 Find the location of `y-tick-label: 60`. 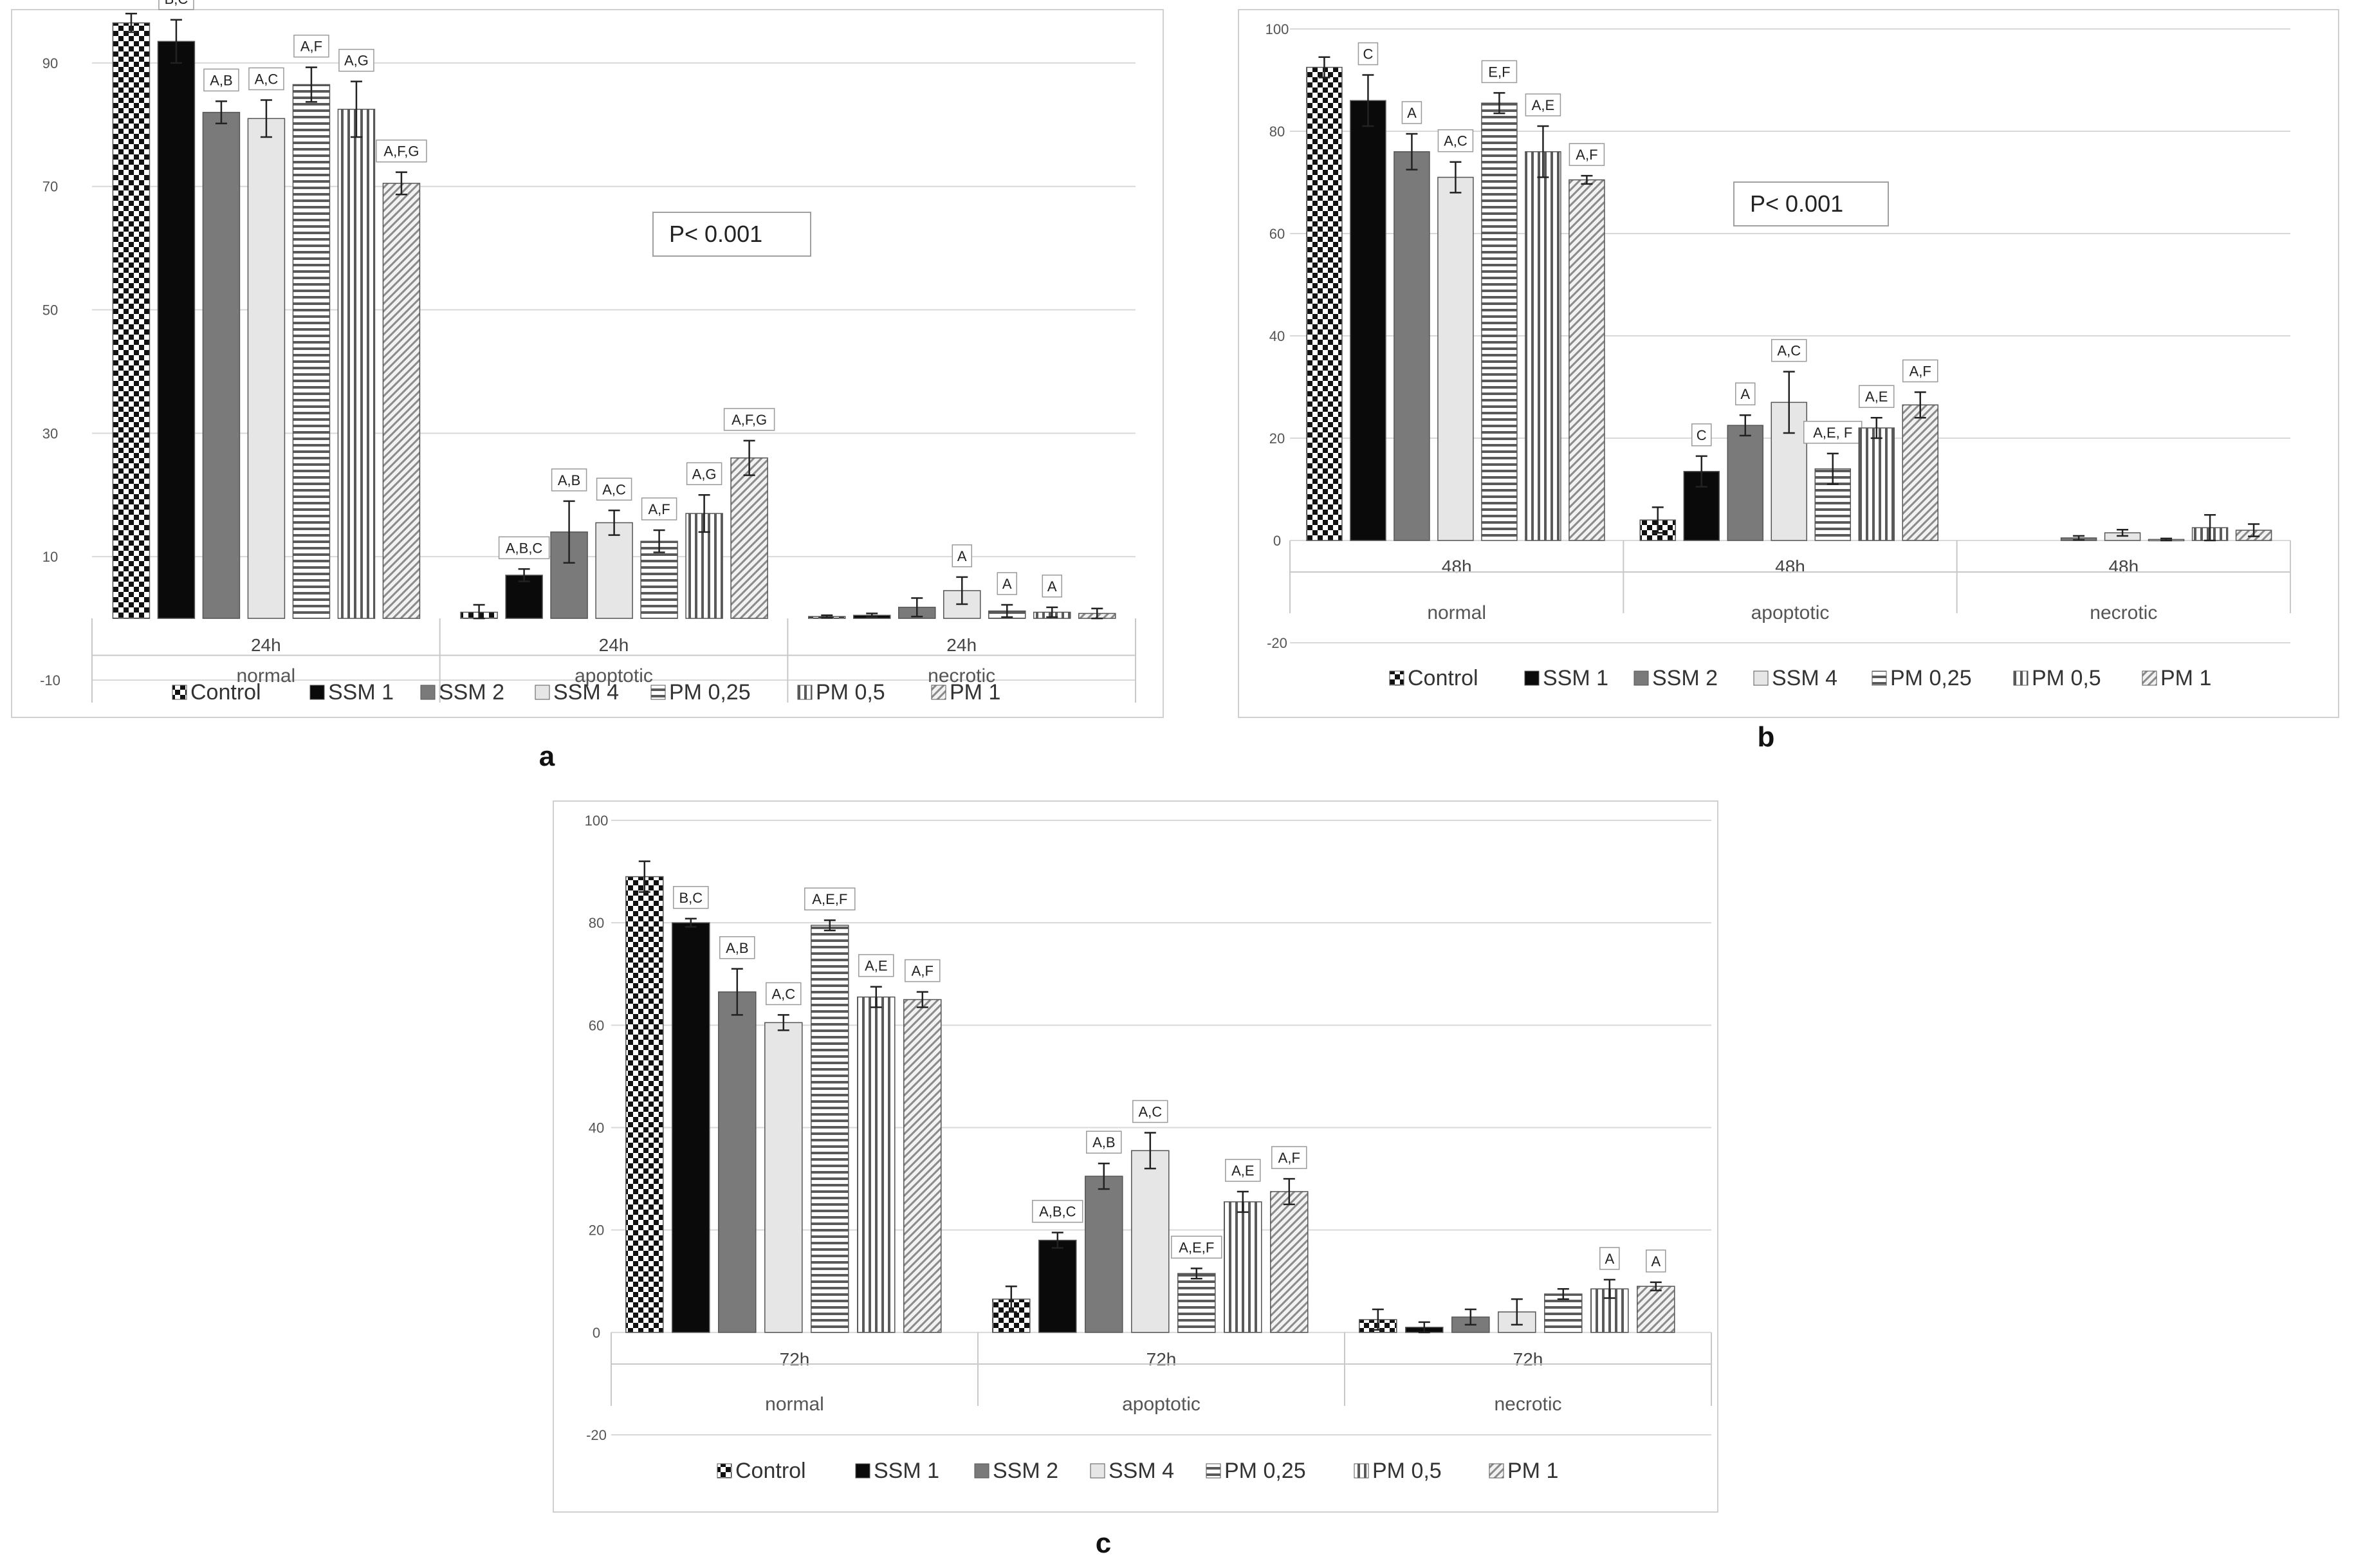

y-tick-label: 60 is located at coordinates (1277, 234).